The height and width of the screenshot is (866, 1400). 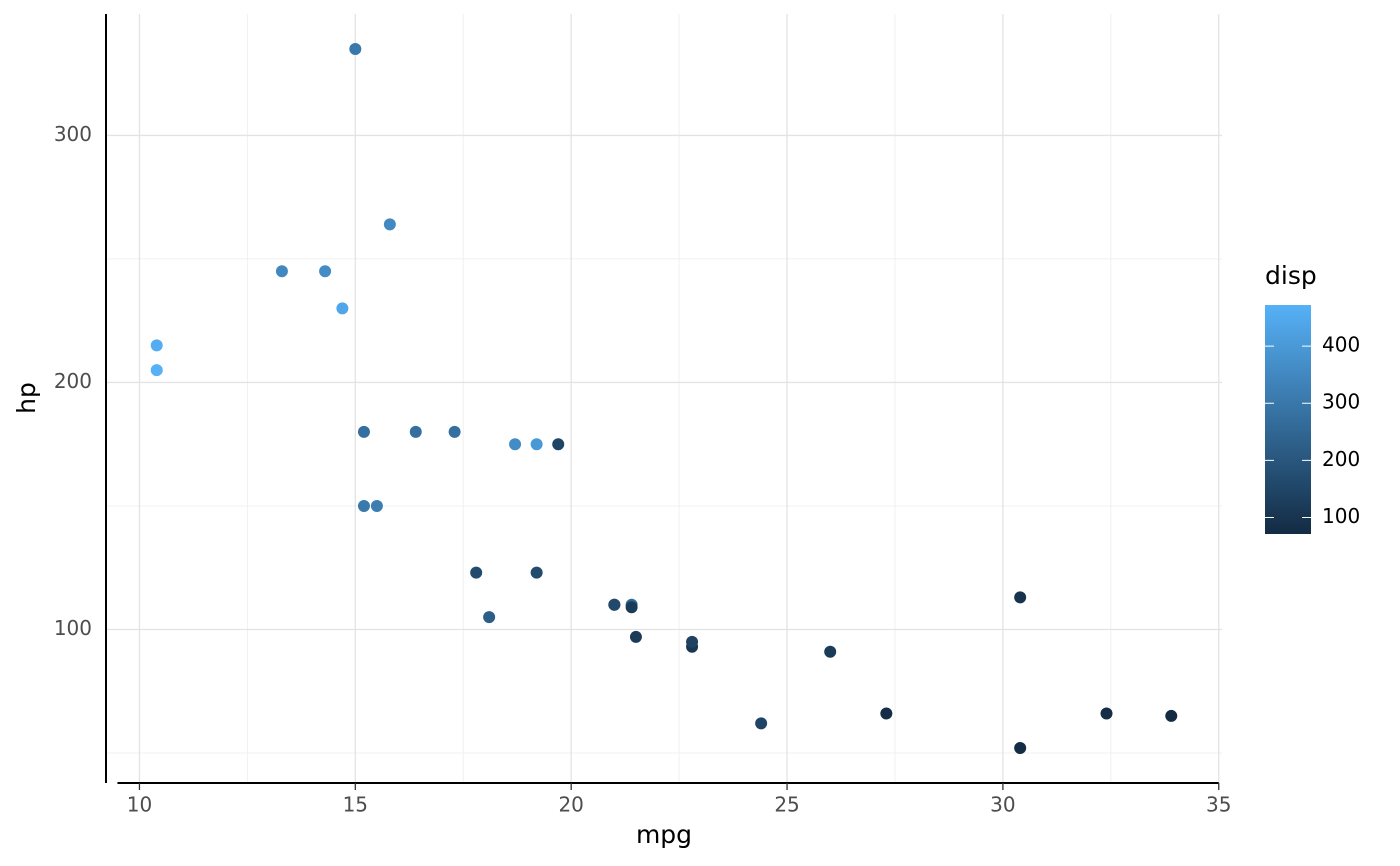 I want to click on y-tick-label: 200, so click(x=73, y=381).